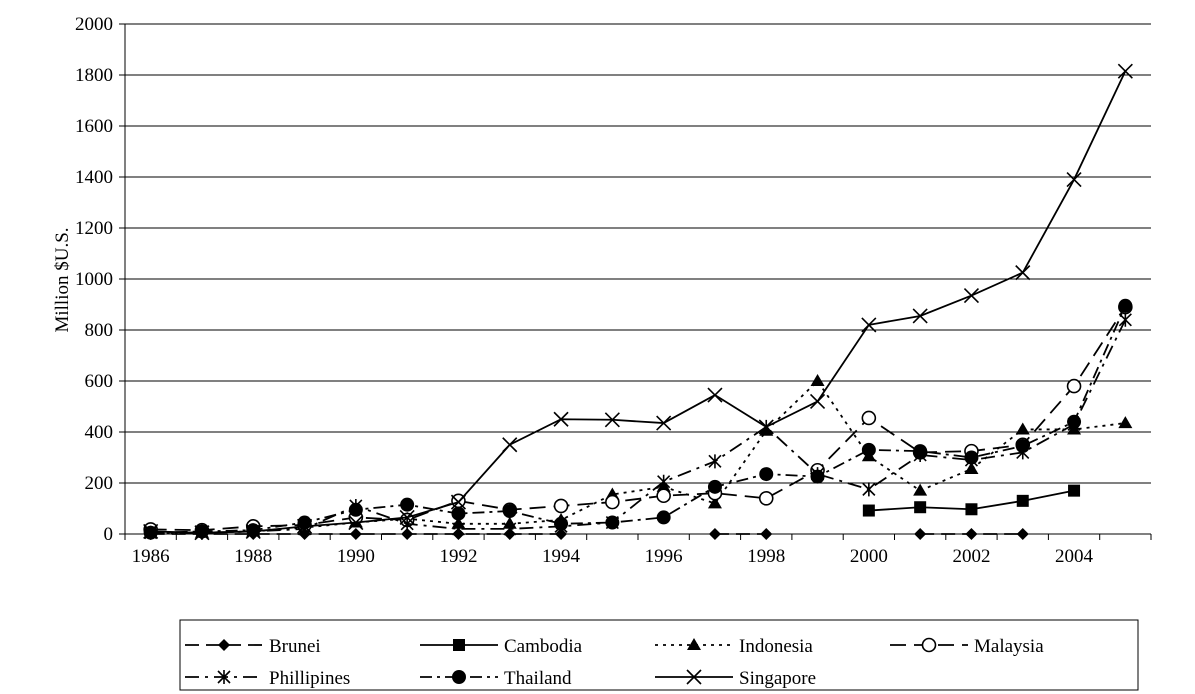 The image size is (1195, 694). I want to click on point-singapore-1993, so click(510, 445).